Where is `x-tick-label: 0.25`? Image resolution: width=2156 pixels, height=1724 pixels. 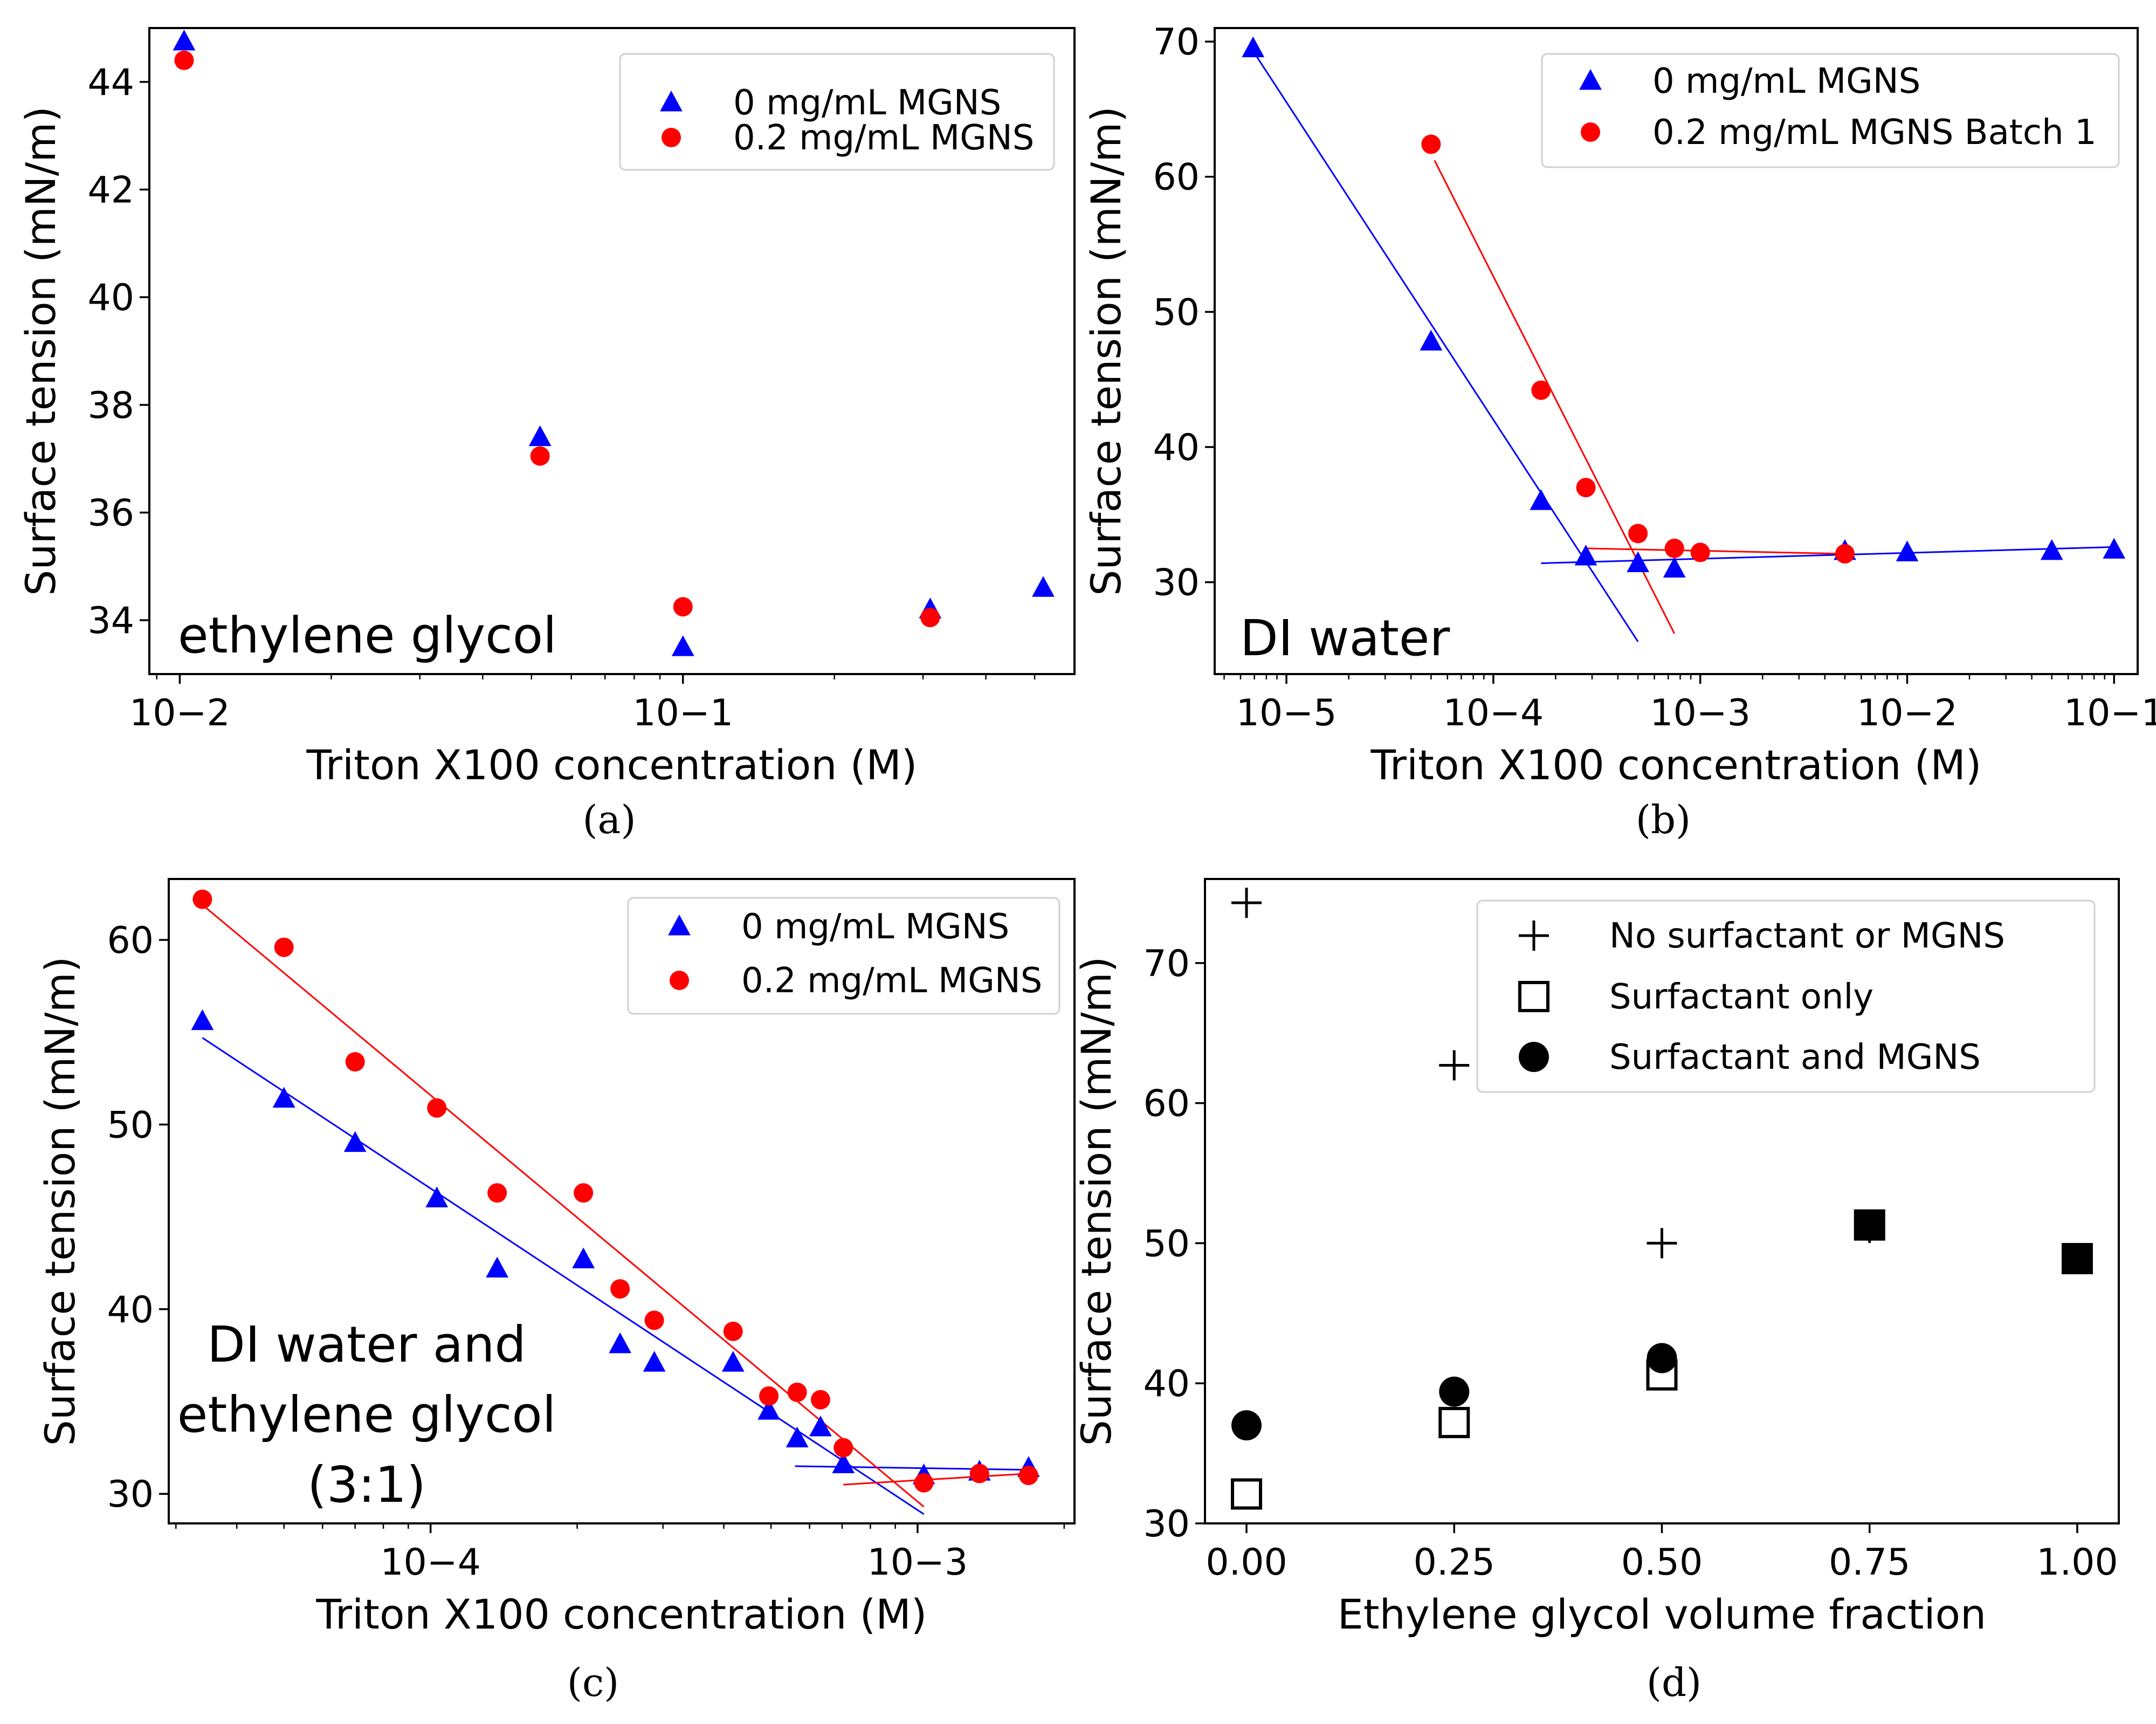
x-tick-label: 0.25 is located at coordinates (1454, 1562).